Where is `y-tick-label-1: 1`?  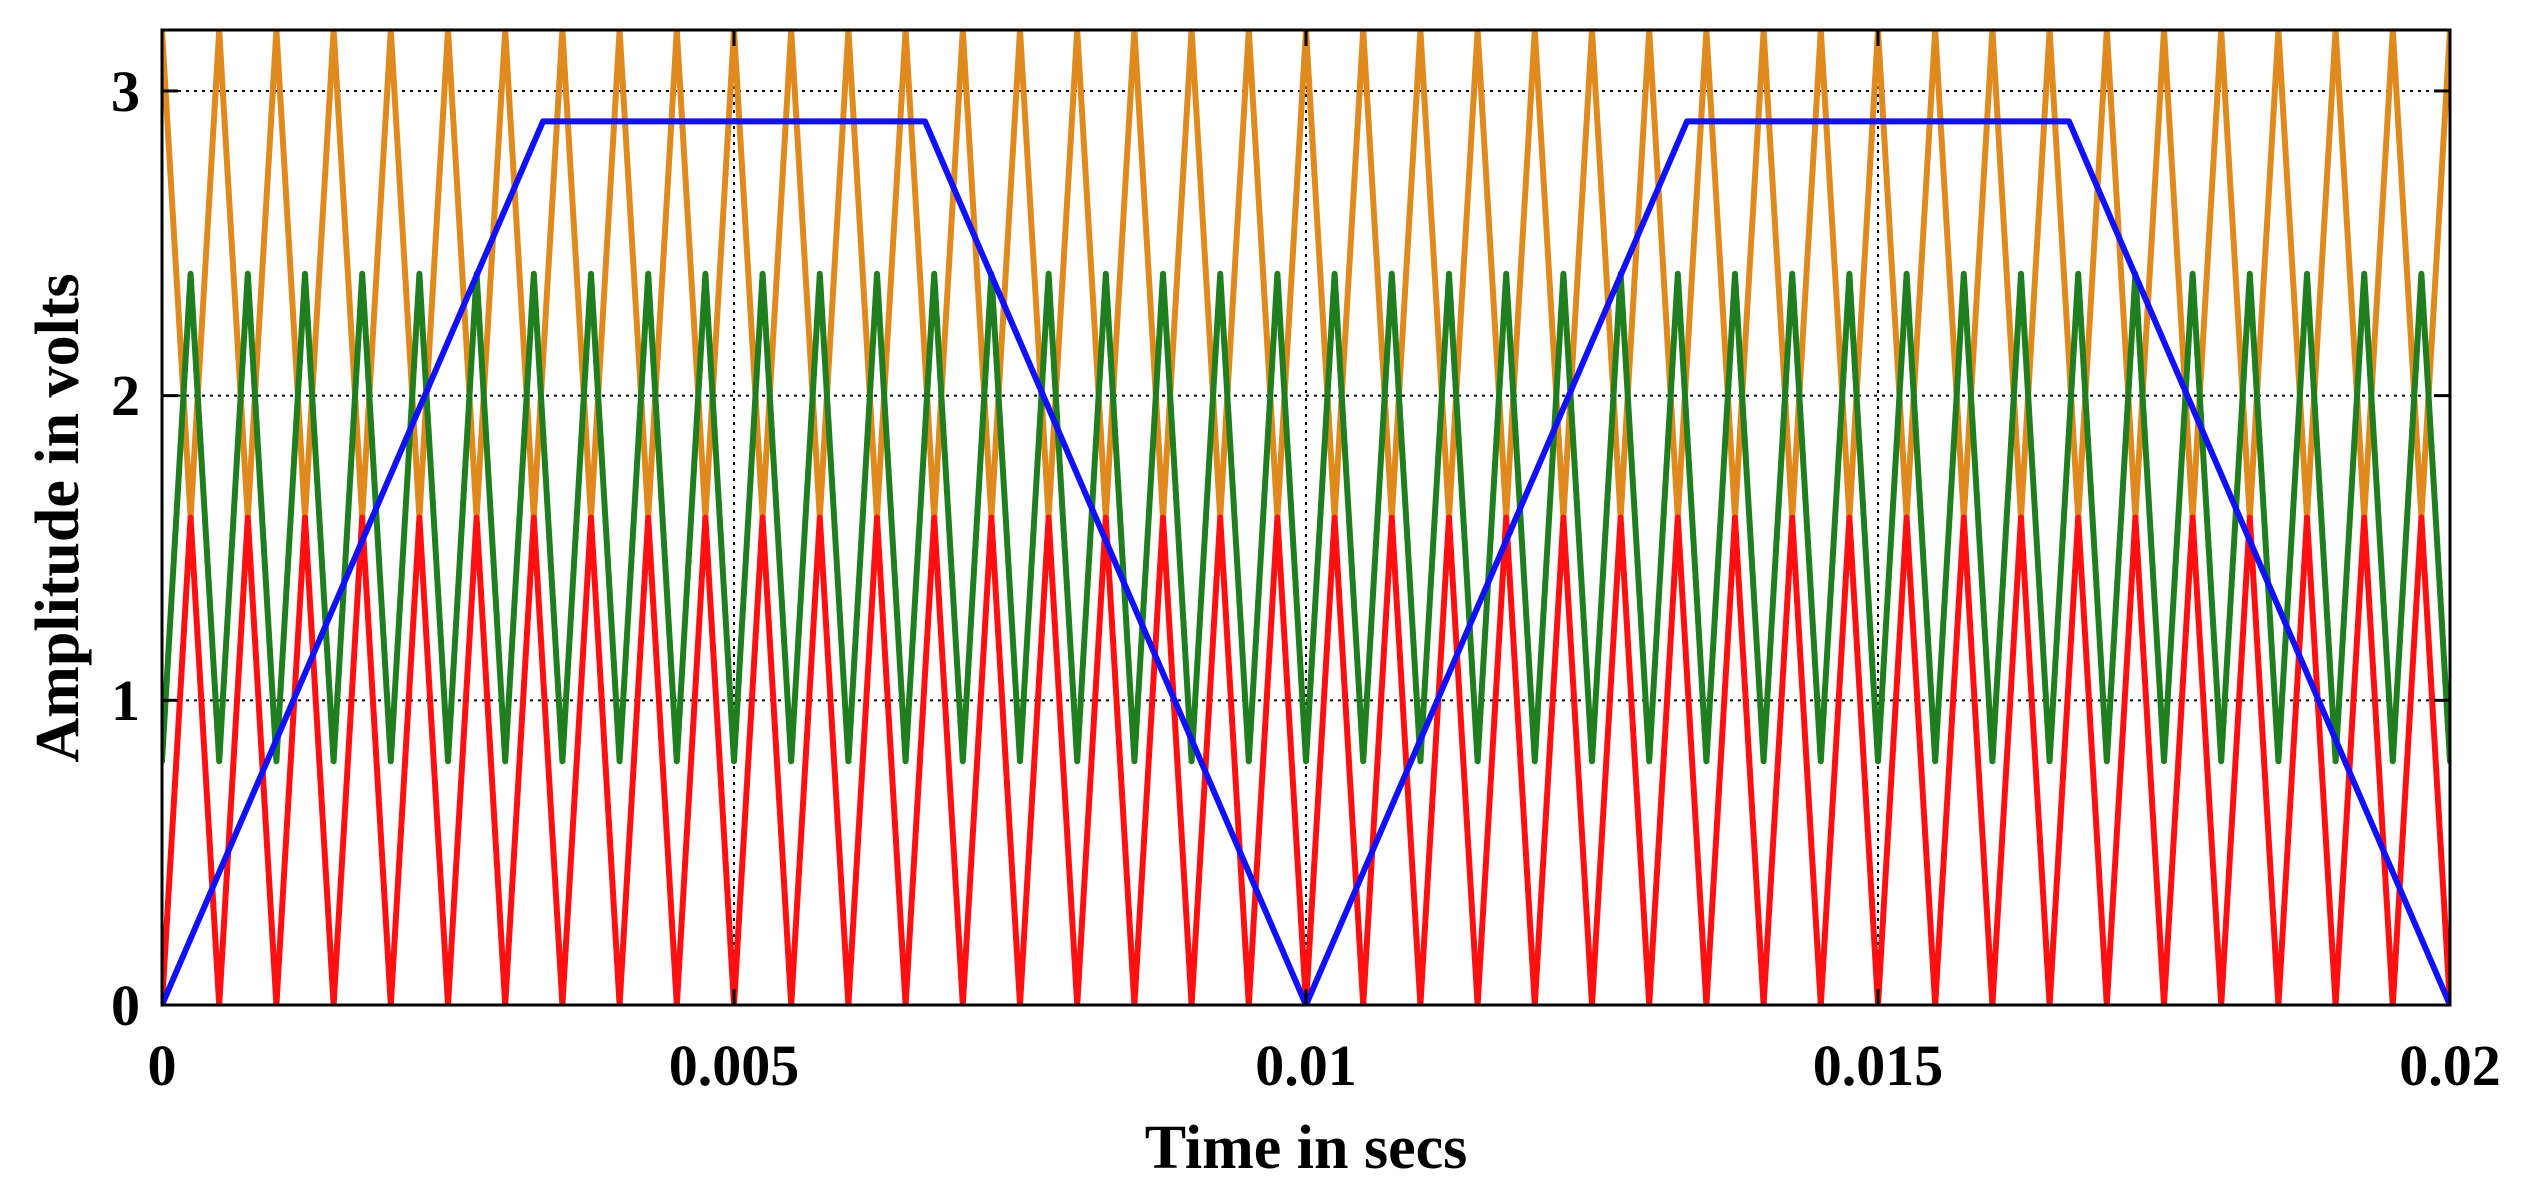
y-tick-label-1: 1 is located at coordinates (125, 700).